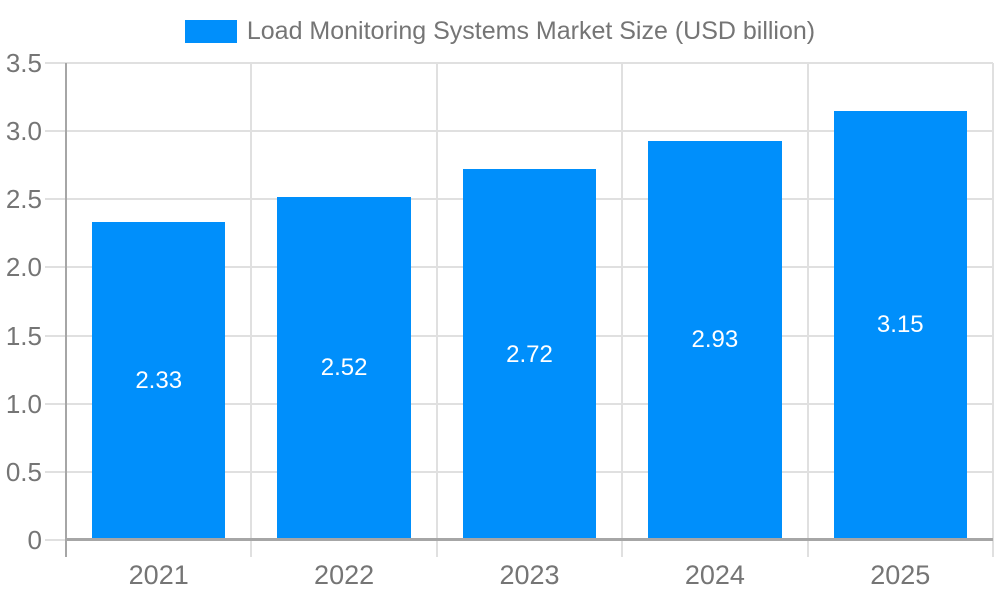  Describe the element at coordinates (529, 539) in the screenshot. I see `x-axis-line` at that location.